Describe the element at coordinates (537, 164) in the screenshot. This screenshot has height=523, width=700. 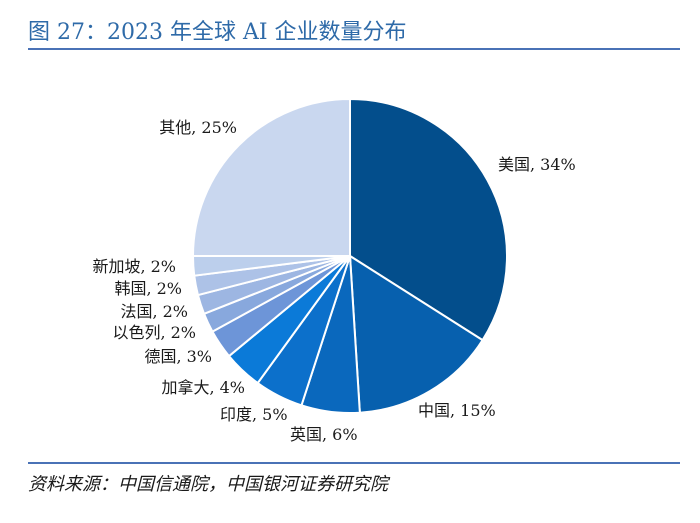
I see `pie-label-0: 美国, 34%` at that location.